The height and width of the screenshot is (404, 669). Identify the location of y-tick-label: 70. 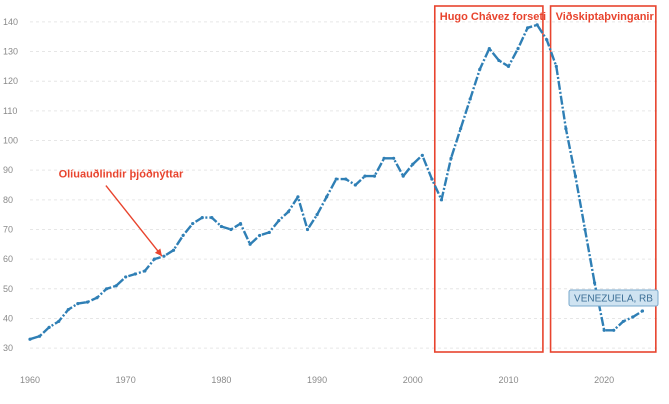
(8, 229).